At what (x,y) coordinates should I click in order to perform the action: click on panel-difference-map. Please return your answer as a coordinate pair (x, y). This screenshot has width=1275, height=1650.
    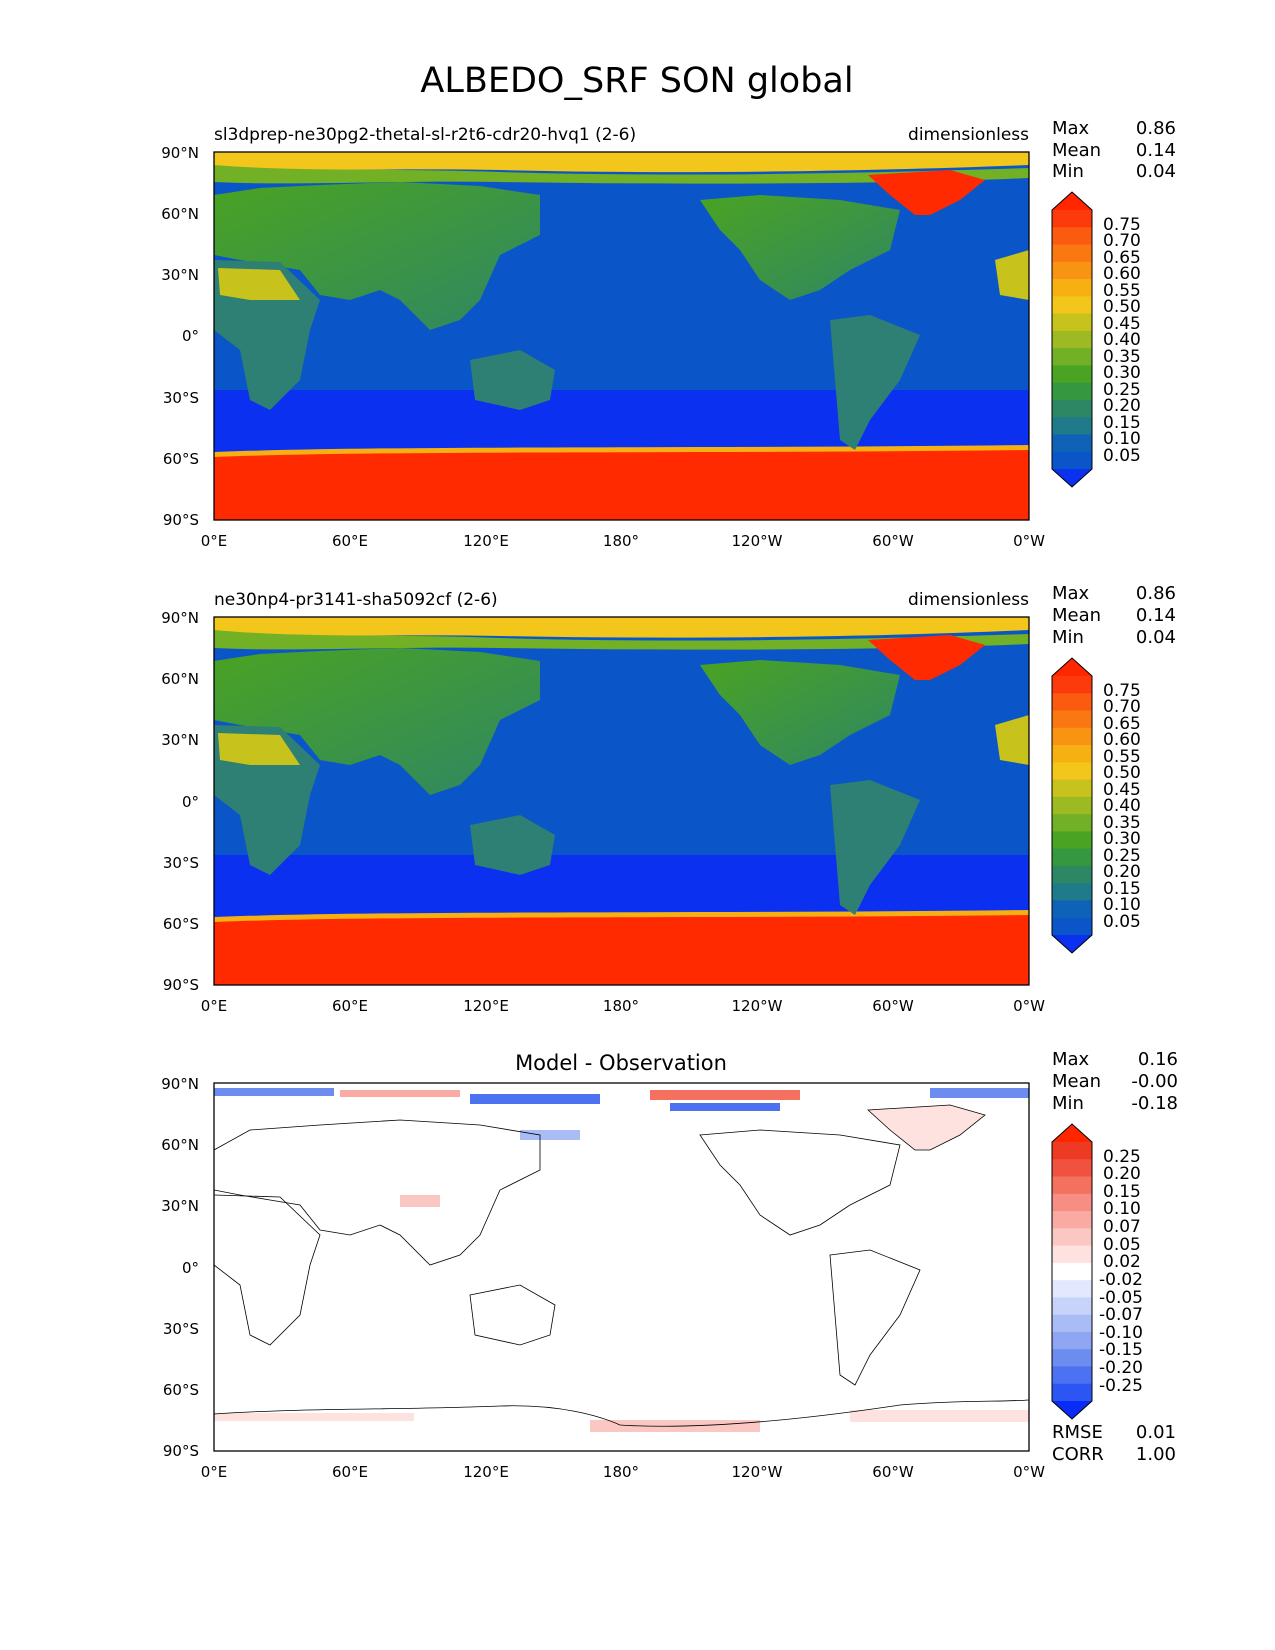
    Looking at the image, I should click on (621, 1267).